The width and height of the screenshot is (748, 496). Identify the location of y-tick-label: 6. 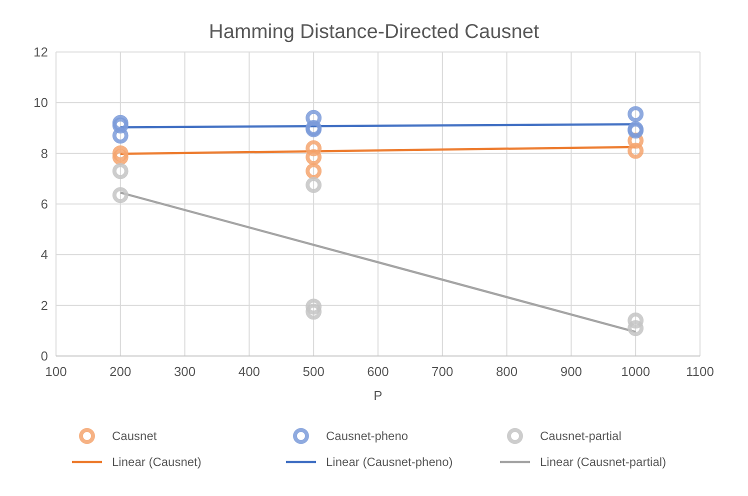
(44, 204).